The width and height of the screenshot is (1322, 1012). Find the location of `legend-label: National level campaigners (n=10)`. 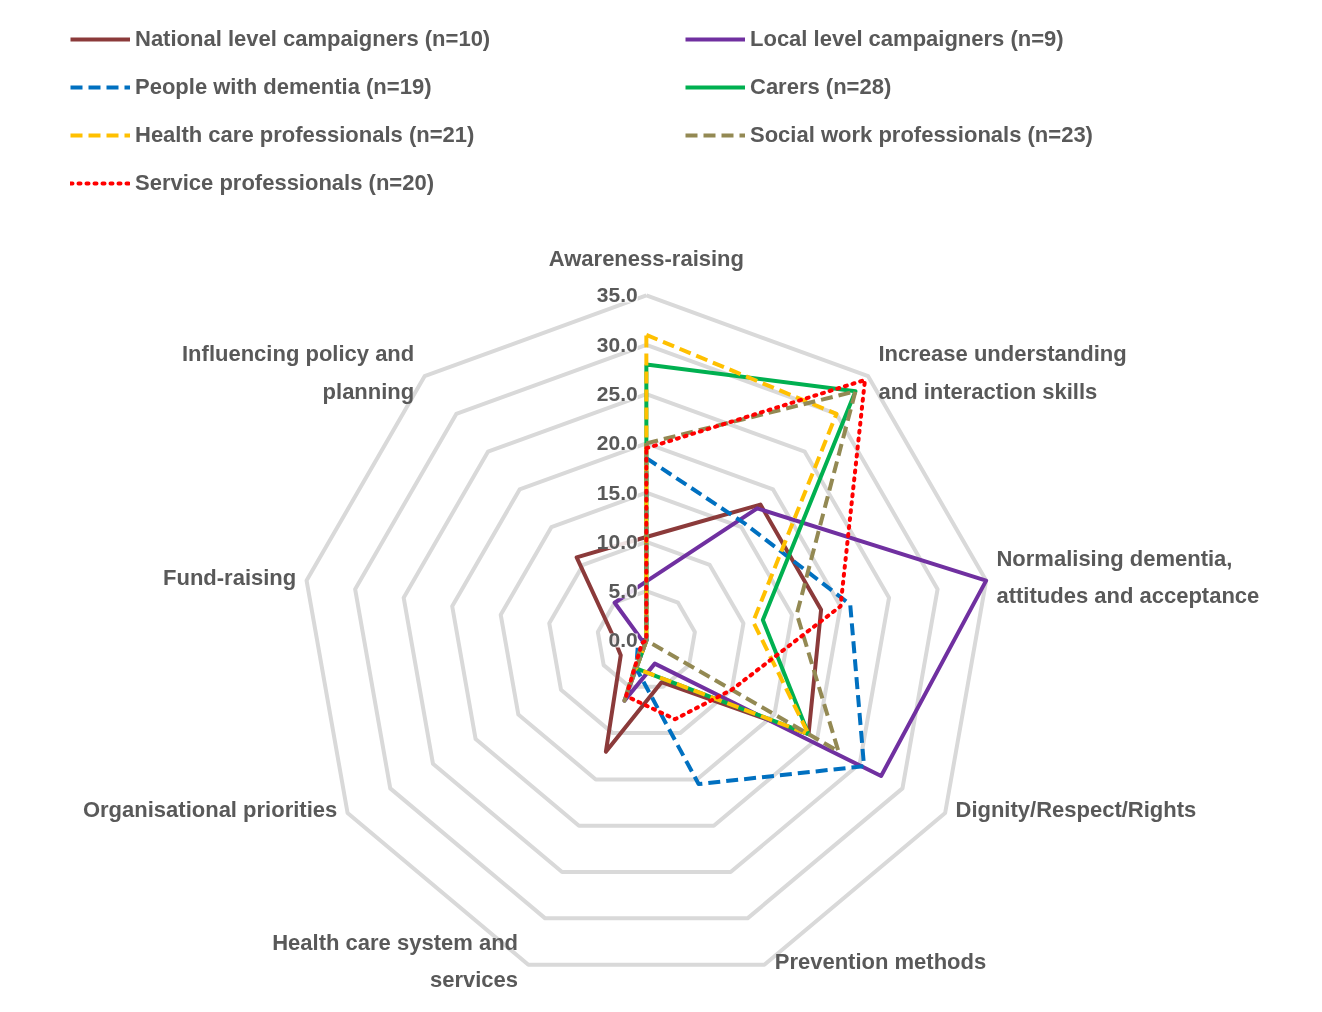

legend-label: National level campaigners (n=10) is located at coordinates (313, 39).